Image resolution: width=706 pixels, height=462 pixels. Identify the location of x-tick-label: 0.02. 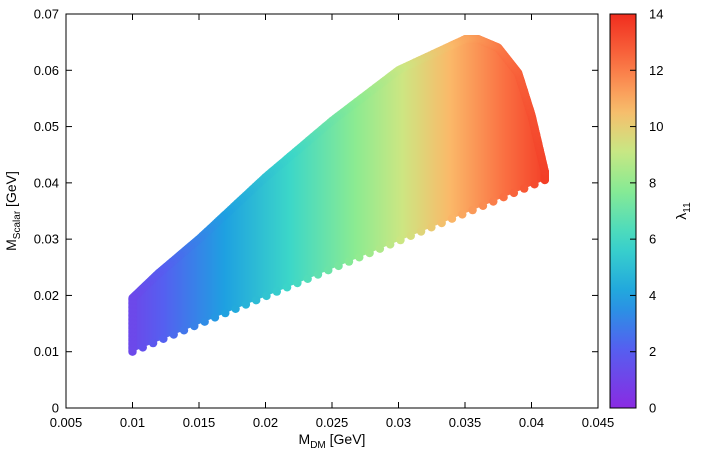
(265, 422).